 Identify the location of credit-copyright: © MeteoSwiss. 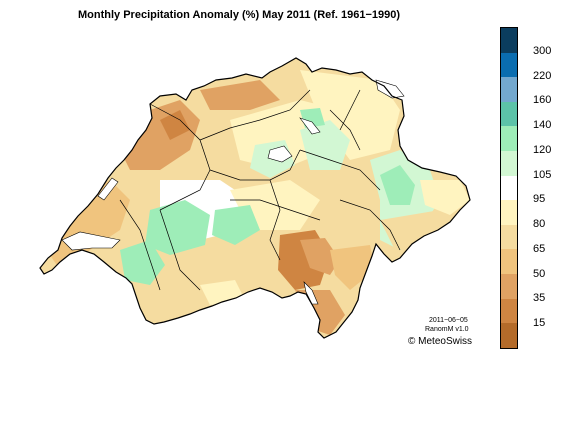
(440, 341).